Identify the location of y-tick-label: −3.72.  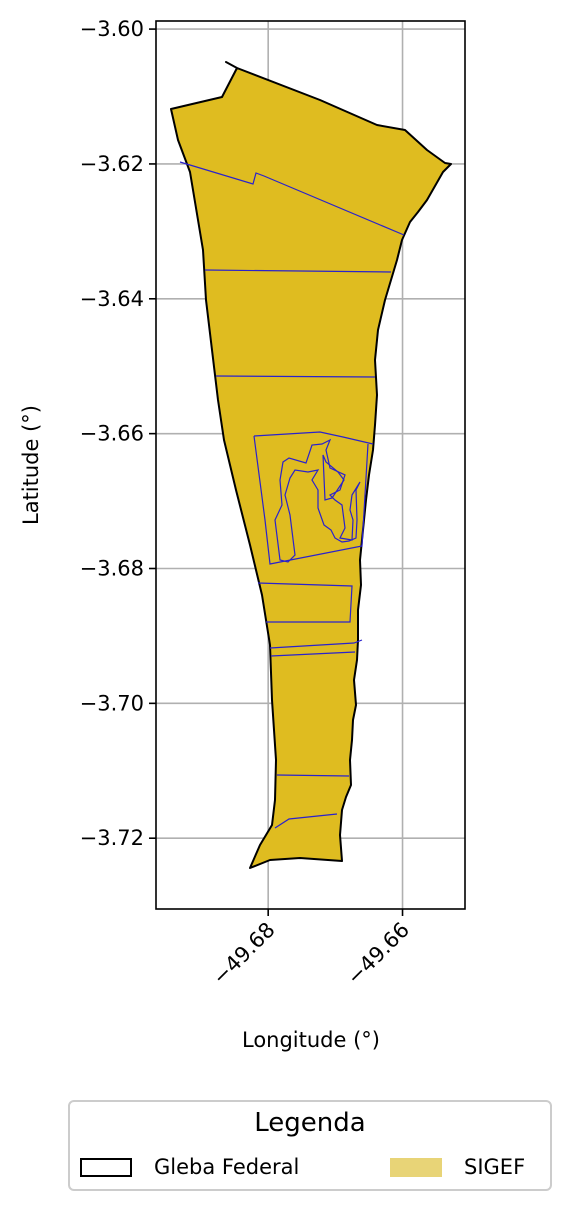
(112, 838).